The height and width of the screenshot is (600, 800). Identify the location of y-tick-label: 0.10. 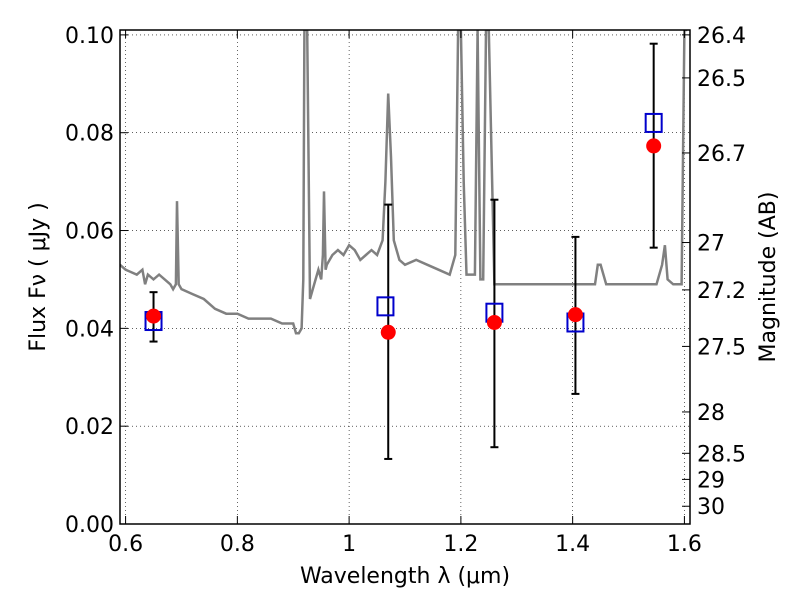
(89, 36).